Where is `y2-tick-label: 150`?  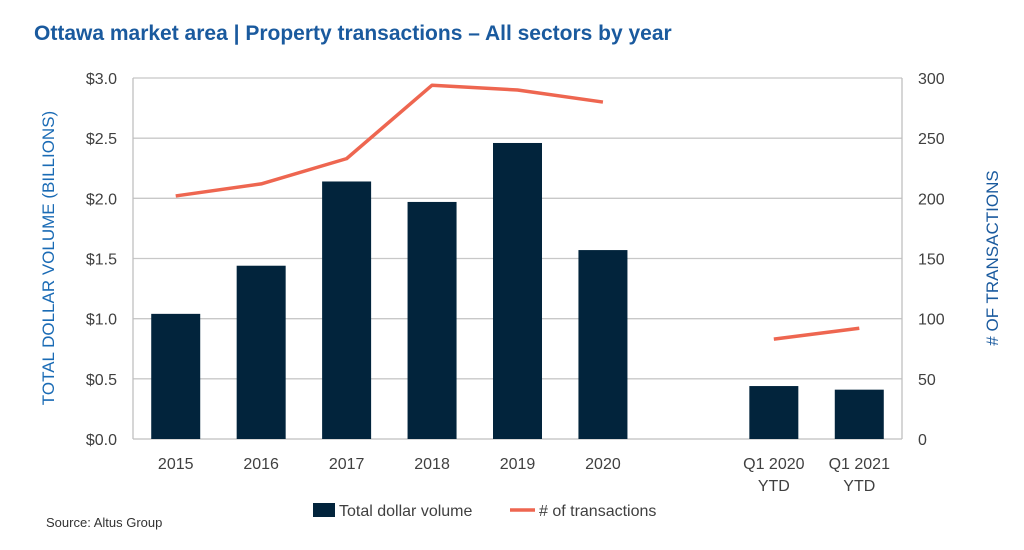
y2-tick-label: 150 is located at coordinates (931, 260).